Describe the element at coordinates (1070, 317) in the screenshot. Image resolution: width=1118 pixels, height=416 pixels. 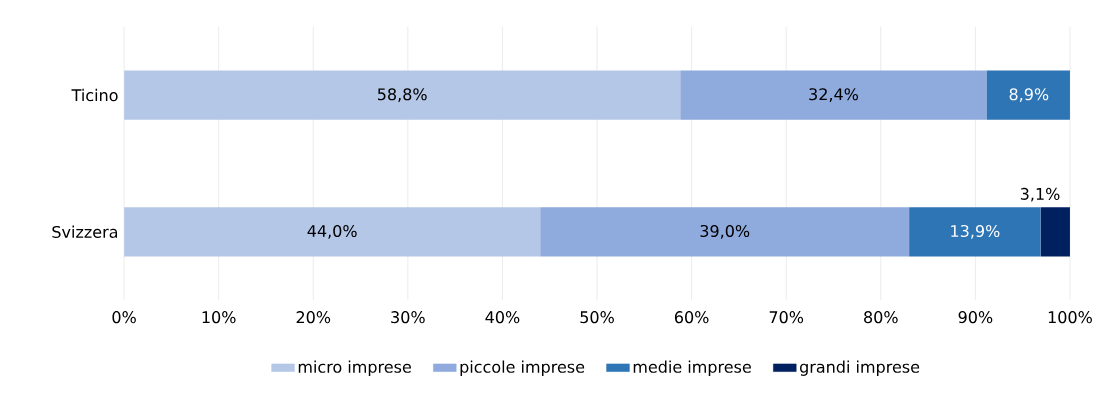
I see `x-tick-label: 100%` at that location.